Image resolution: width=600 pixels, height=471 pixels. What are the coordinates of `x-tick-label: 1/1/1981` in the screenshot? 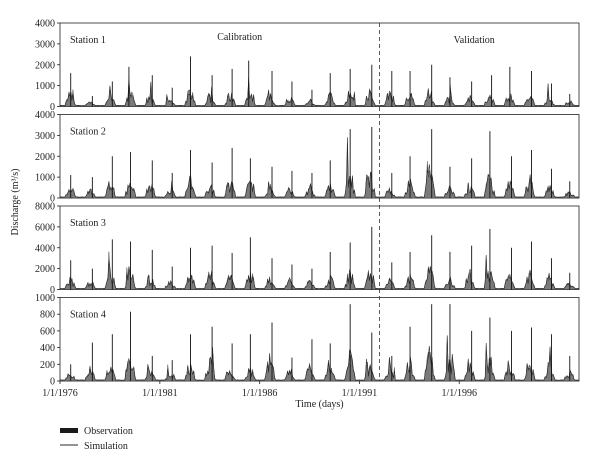 It's located at (160, 393).